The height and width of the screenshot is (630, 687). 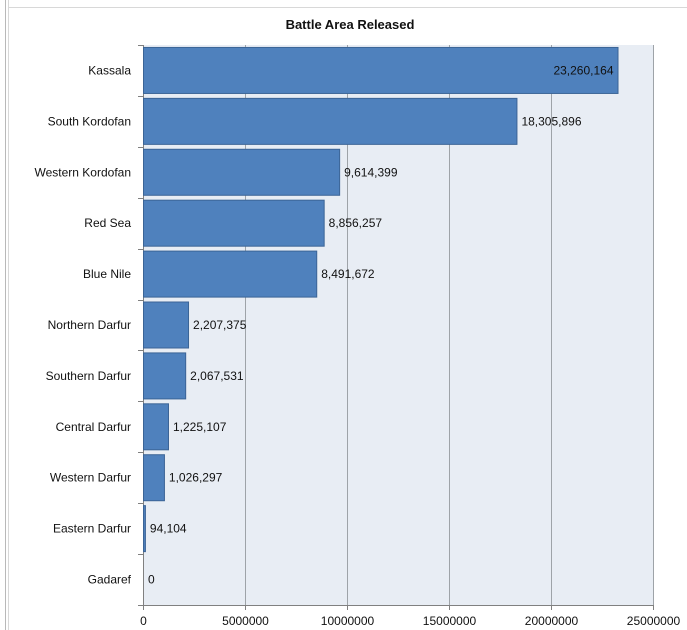 I want to click on x-tick-label: 20000000, so click(x=552, y=621).